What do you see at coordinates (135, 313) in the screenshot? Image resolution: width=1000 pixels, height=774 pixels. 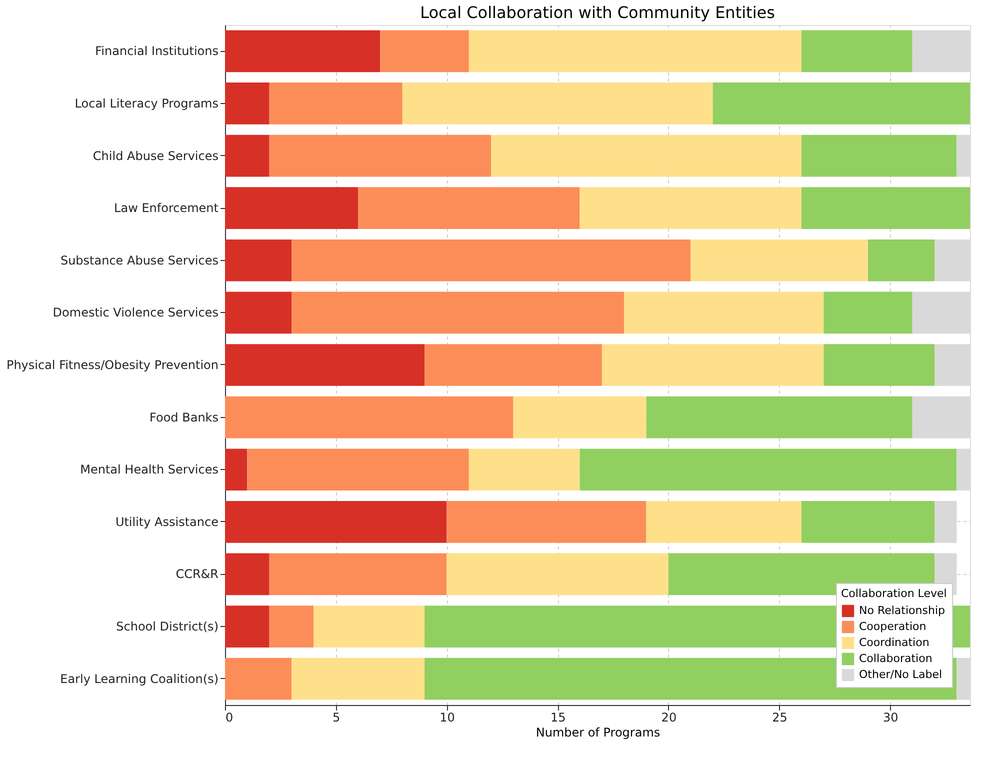 I see `y-tick-label: Domestic Violence Services` at bounding box center [135, 313].